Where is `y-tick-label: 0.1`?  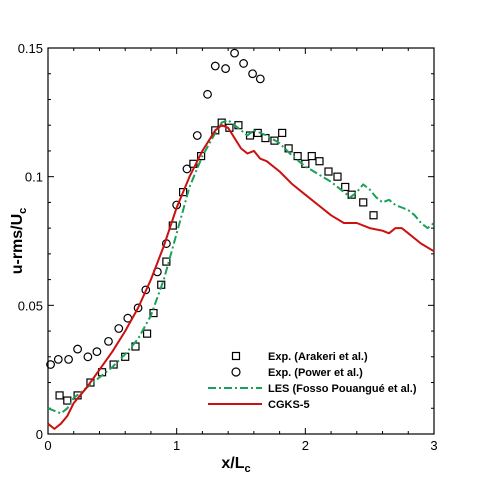 y-tick-label: 0.1 is located at coordinates (34, 177).